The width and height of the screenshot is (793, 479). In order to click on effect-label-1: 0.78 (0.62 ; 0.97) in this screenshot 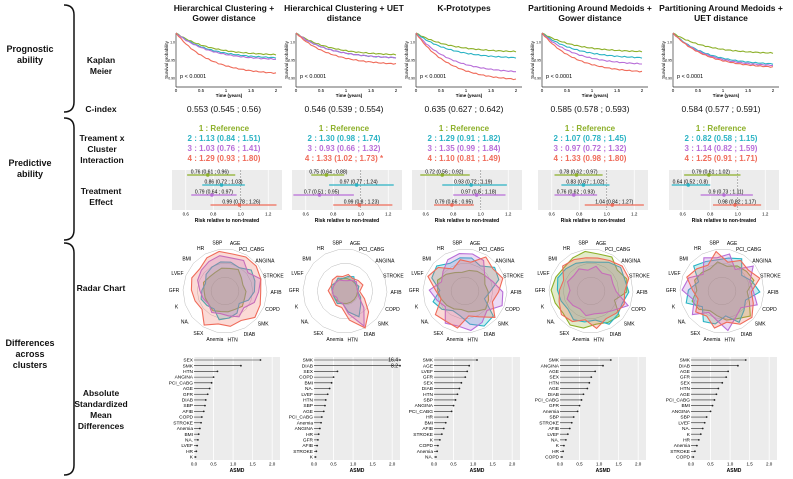, I will do `click(578, 173)`.